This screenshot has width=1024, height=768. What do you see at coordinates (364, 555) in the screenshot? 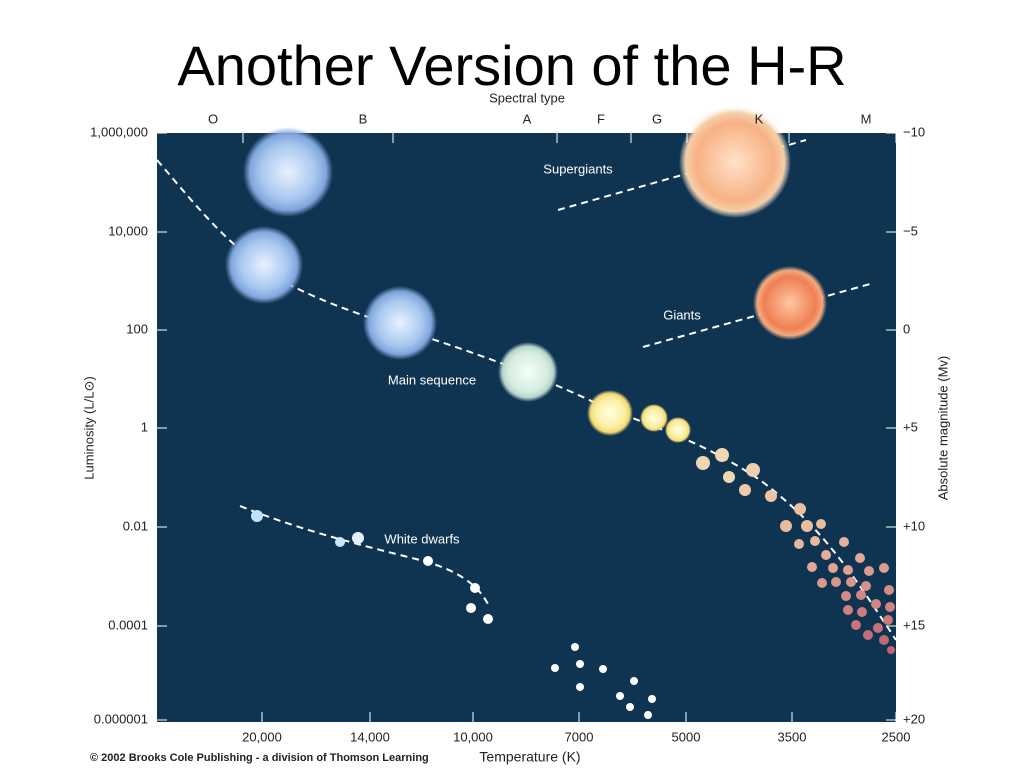
I see `white-dwarf-line` at bounding box center [364, 555].